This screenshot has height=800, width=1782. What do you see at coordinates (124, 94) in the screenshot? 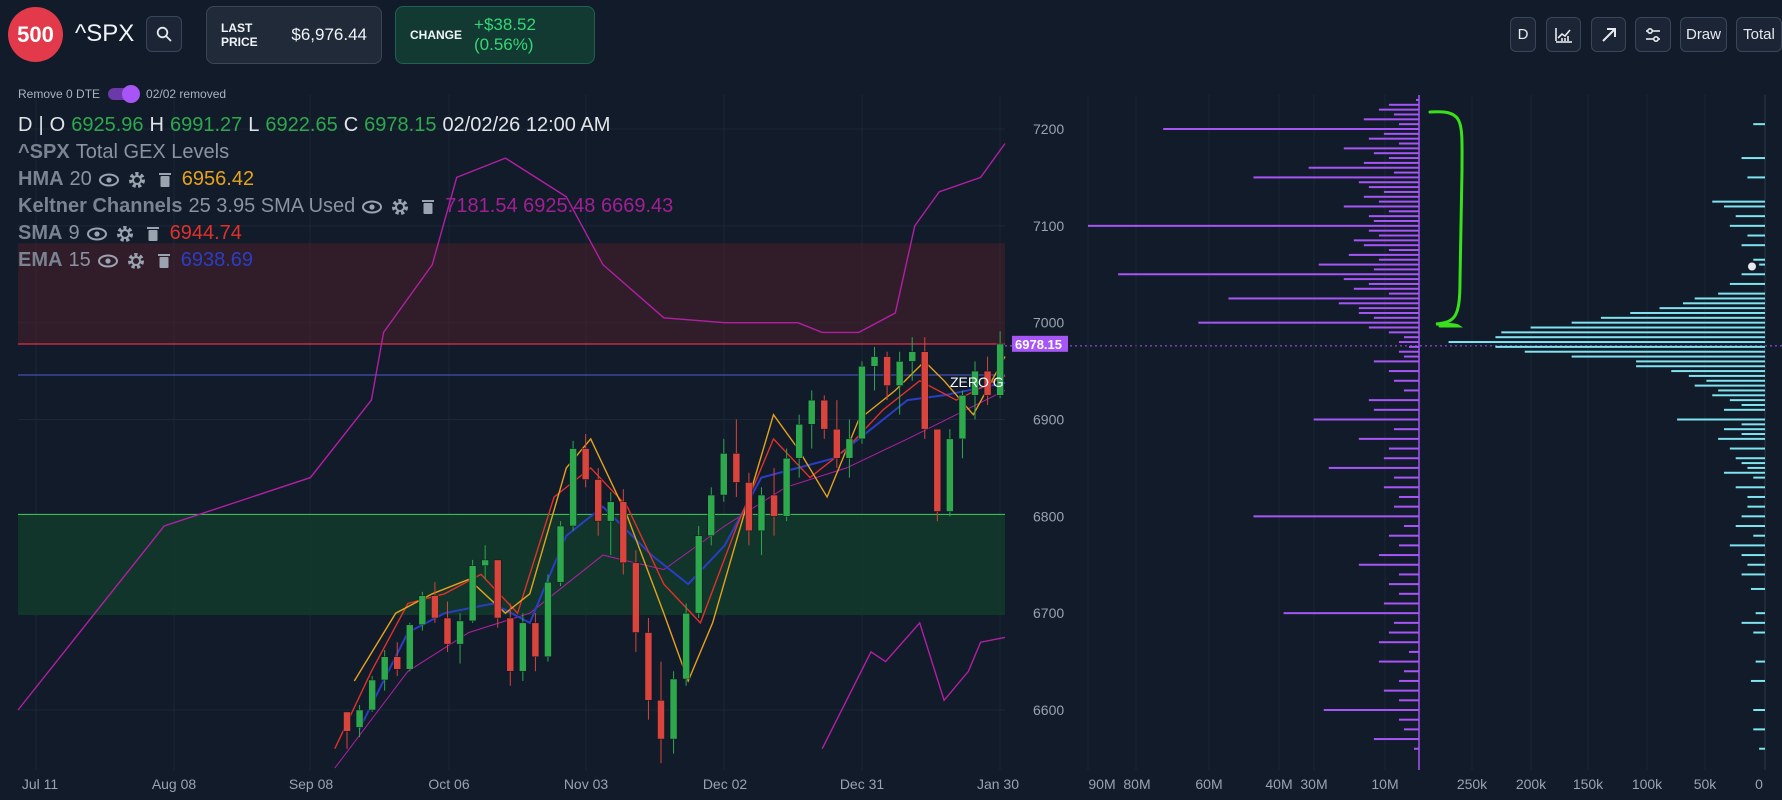
I see `remove-0dte-switch` at bounding box center [124, 94].